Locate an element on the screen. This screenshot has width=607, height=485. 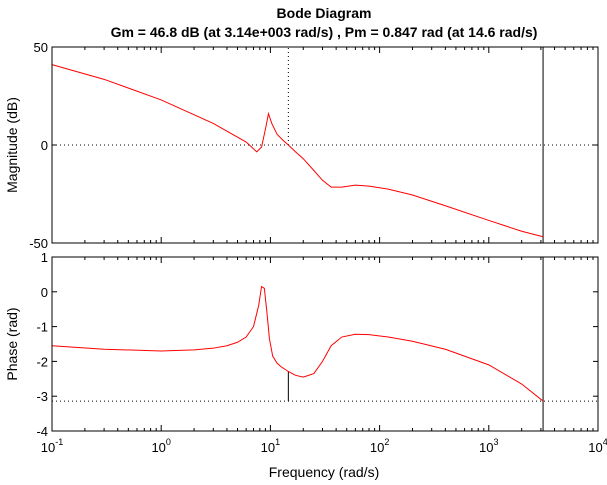
phase-y-tick-label: 1 is located at coordinates (44, 257).